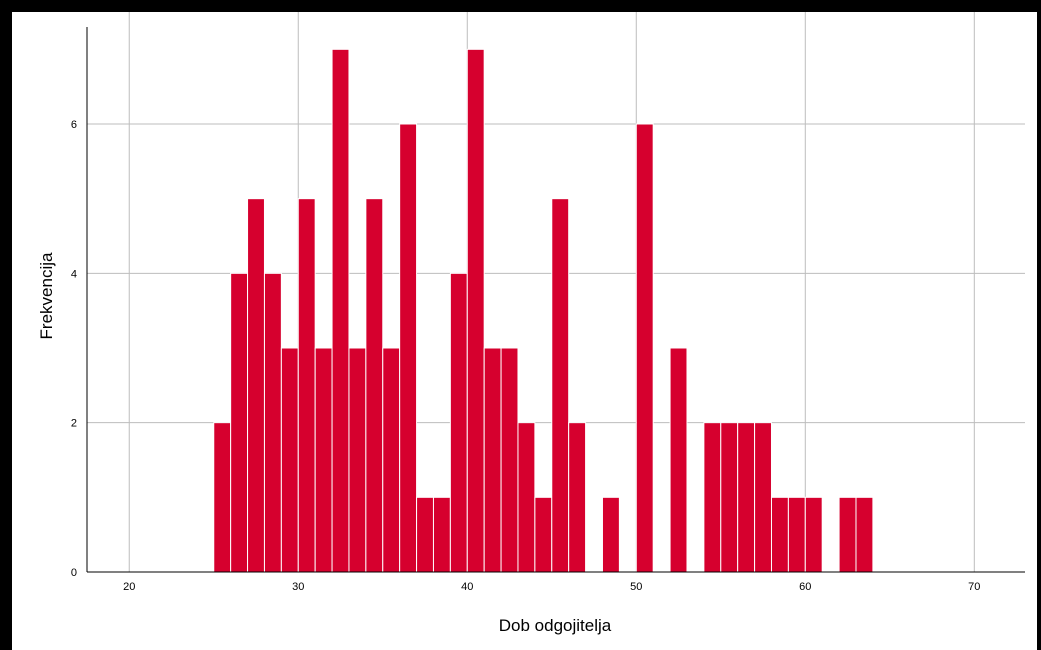 The width and height of the screenshot is (1041, 650). I want to click on x-tick-label-3: 50, so click(636, 587).